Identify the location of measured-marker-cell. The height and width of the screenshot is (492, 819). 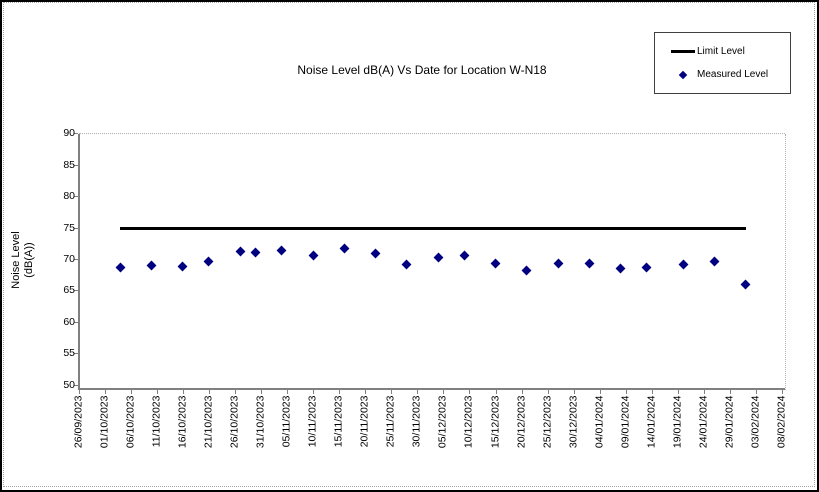
(683, 74).